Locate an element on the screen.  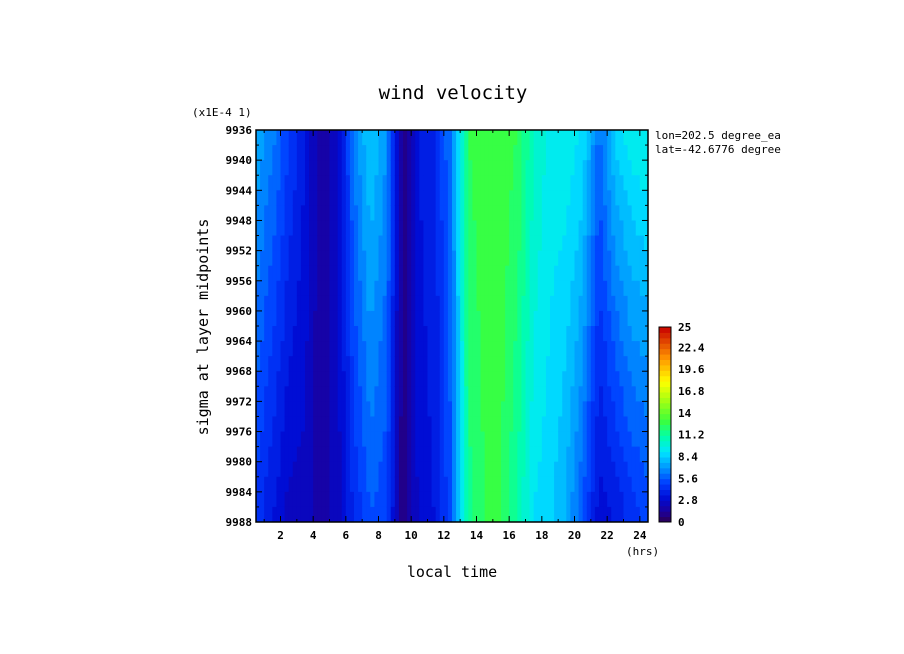
x-tick-label: 14 is located at coordinates (477, 535).